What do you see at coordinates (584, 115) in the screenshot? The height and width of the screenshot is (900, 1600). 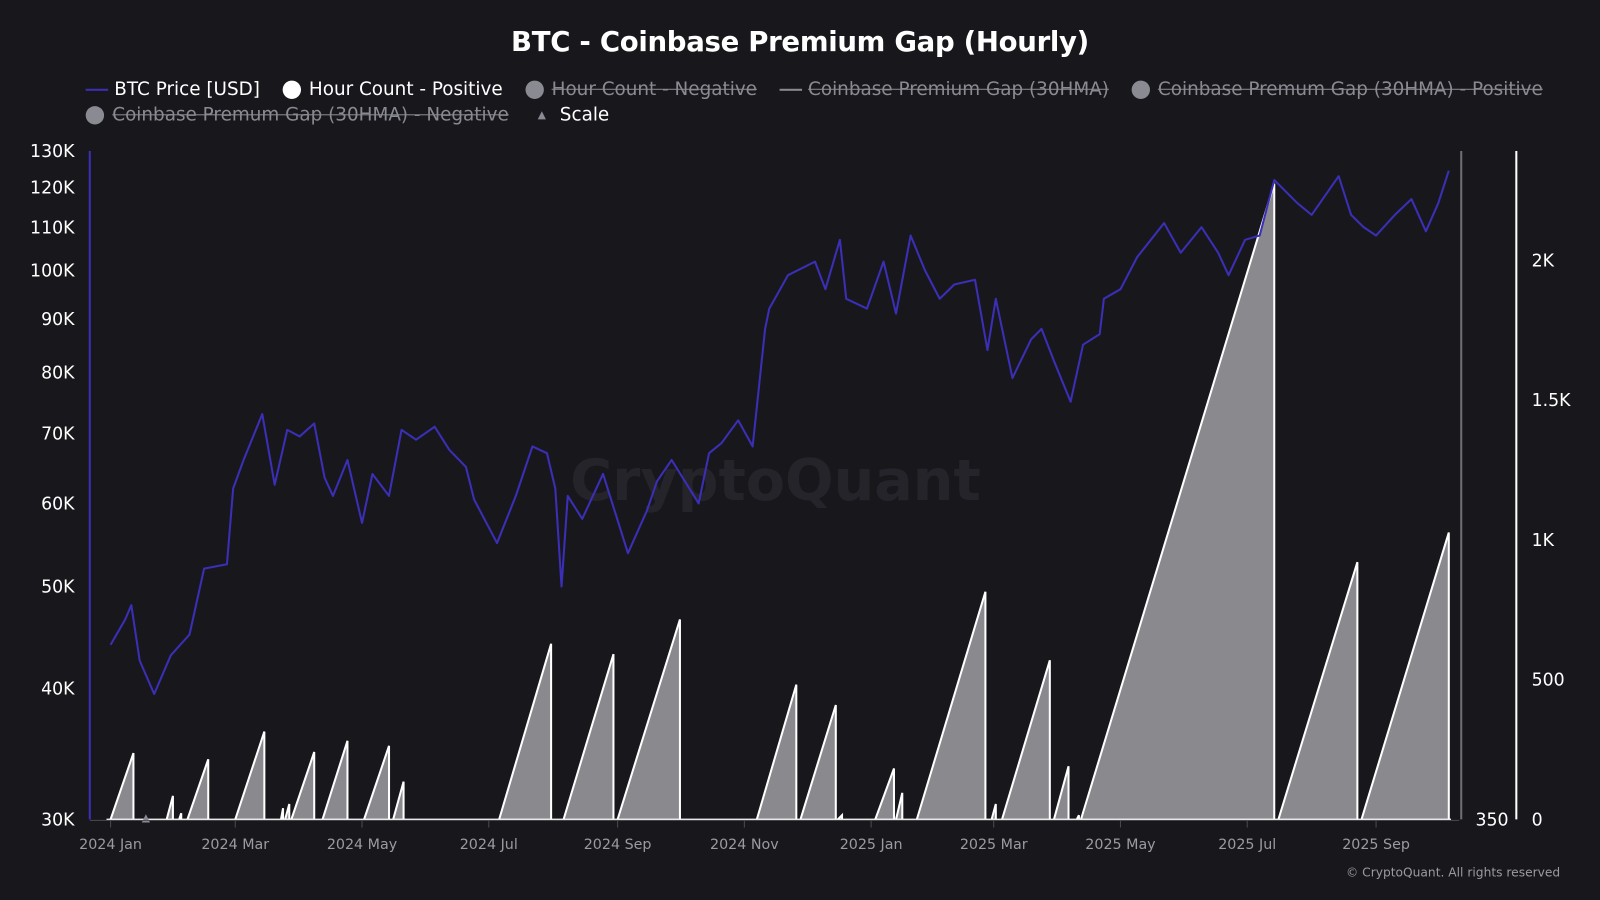 I see `legend-label: Scale` at bounding box center [584, 115].